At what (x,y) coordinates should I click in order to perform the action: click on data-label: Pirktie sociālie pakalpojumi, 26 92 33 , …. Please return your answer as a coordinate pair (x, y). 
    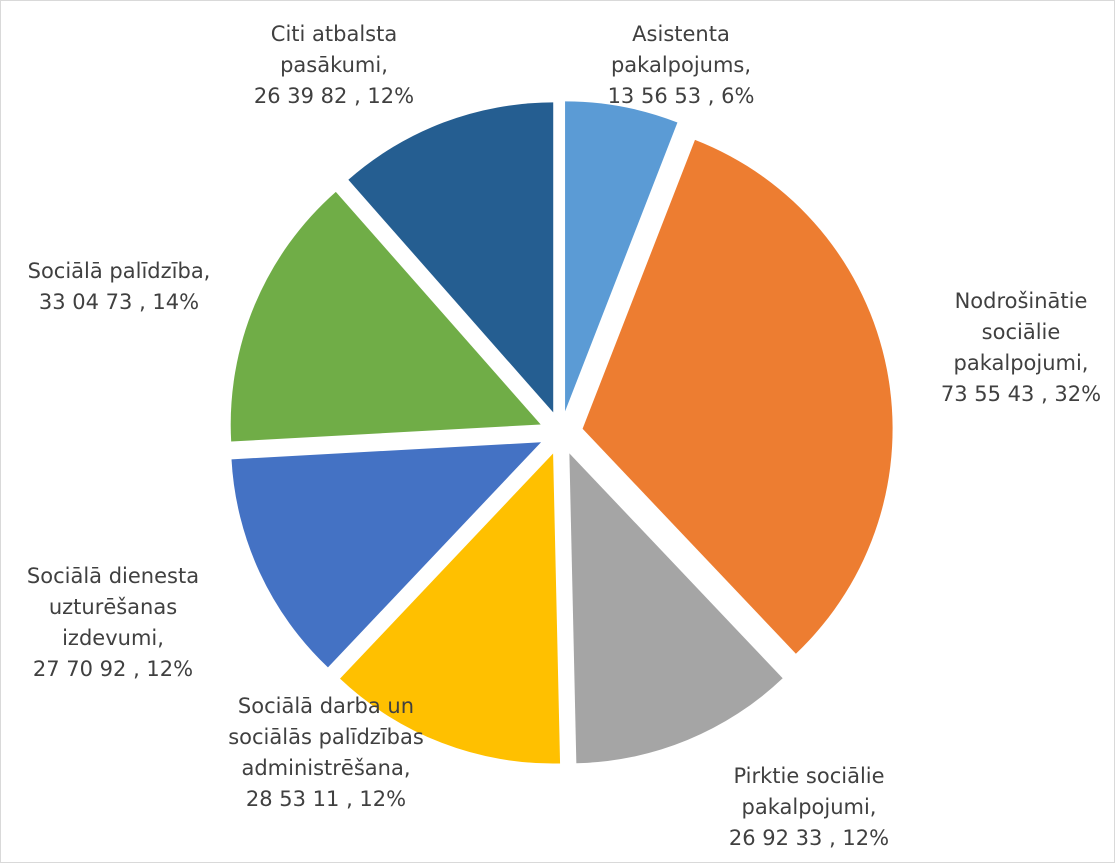
    Looking at the image, I should click on (809, 807).